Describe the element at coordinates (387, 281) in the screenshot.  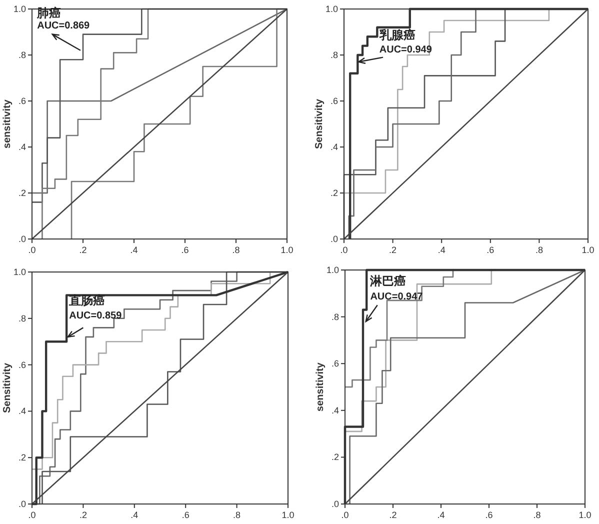
I see `chart-title: 淋巴癌` at that location.